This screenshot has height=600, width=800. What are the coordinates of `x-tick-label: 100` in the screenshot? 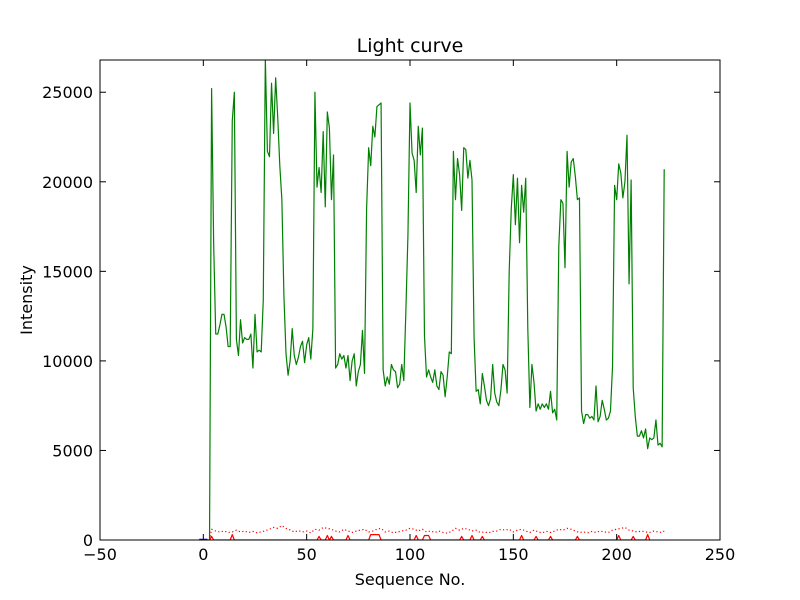 It's located at (410, 554).